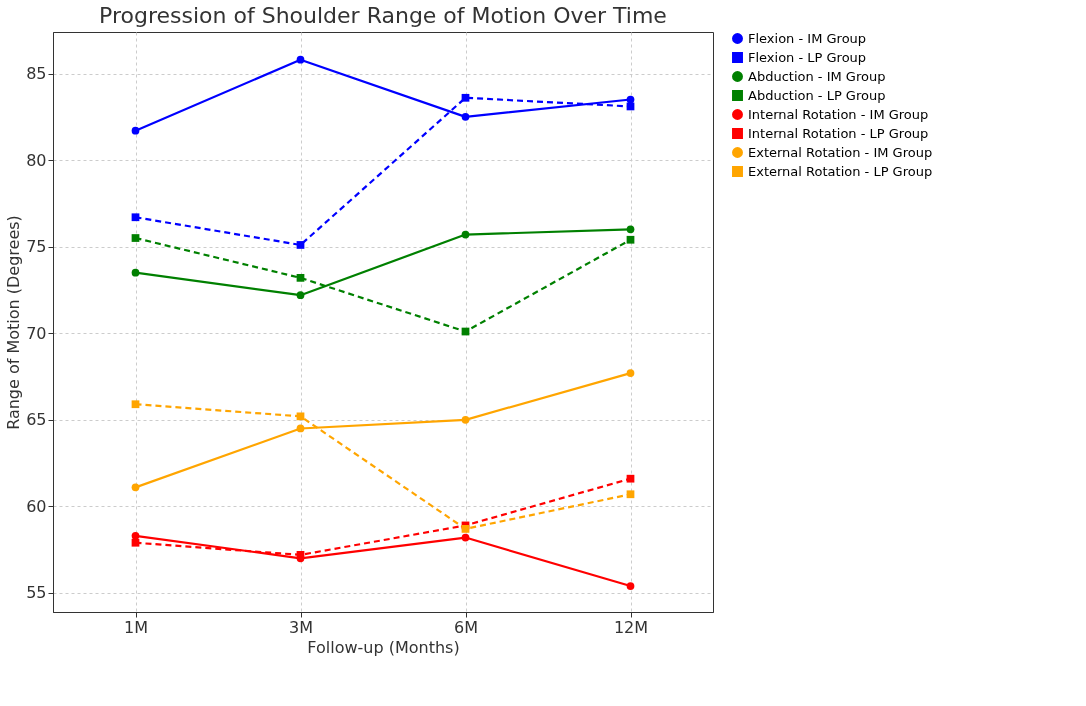 This screenshot has height=706, width=1086. What do you see at coordinates (36, 74) in the screenshot?
I see `y-tick-label: 85` at bounding box center [36, 74].